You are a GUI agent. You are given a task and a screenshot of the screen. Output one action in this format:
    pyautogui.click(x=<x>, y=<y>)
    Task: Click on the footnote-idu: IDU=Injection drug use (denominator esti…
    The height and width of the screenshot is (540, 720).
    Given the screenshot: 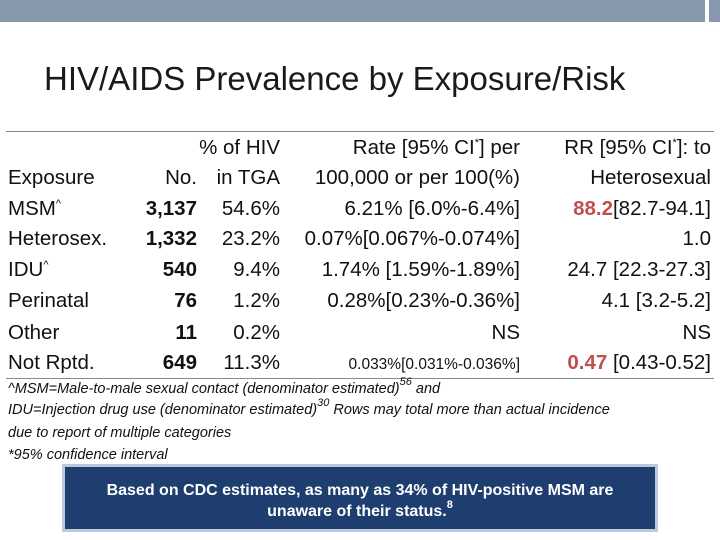 What is the action you would take?
    pyautogui.click(x=309, y=408)
    